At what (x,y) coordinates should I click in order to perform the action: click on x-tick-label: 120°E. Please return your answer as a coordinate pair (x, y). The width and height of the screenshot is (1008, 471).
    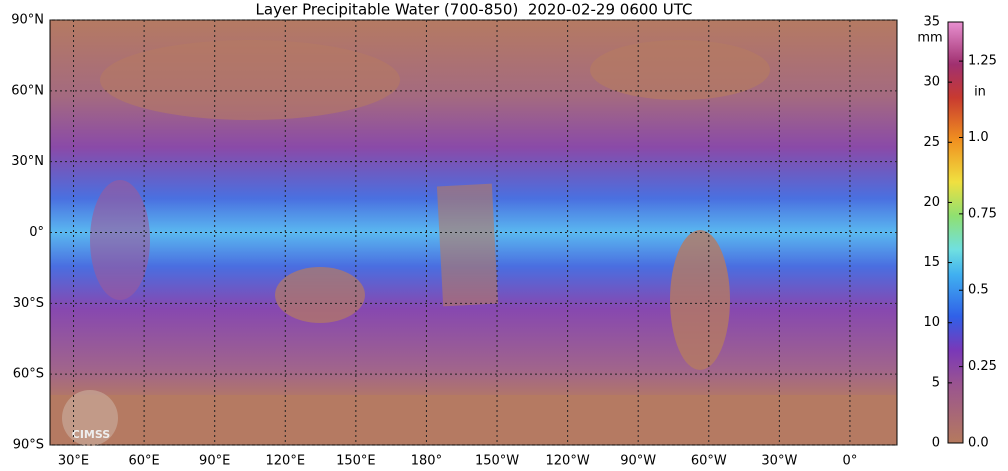
    Looking at the image, I should click on (286, 461).